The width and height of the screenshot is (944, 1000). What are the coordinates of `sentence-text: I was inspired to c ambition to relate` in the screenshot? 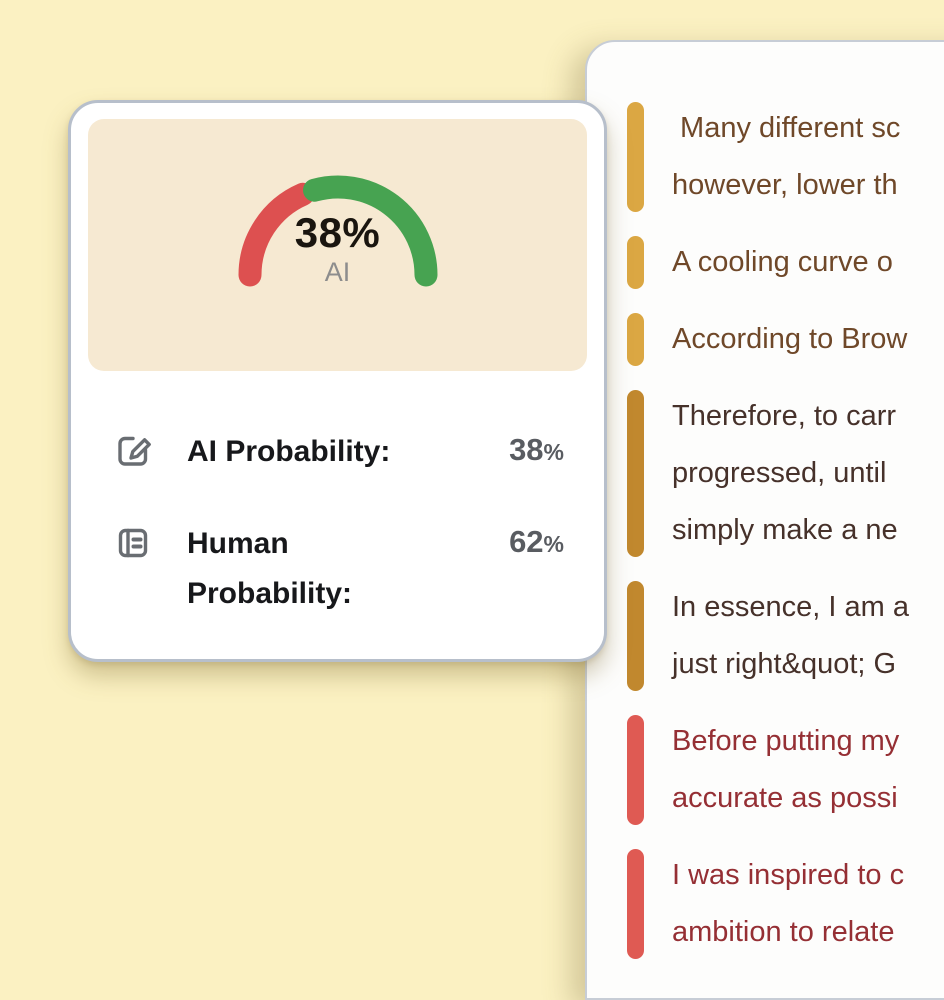 It's located at (788, 904).